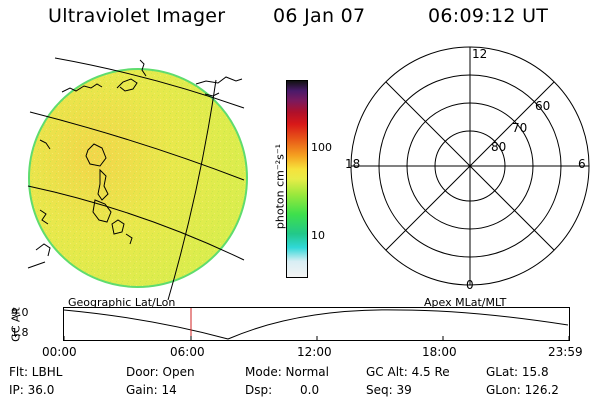 This screenshot has height=400, width=600. I want to click on time-tick-2359: 23:59, so click(565, 352).